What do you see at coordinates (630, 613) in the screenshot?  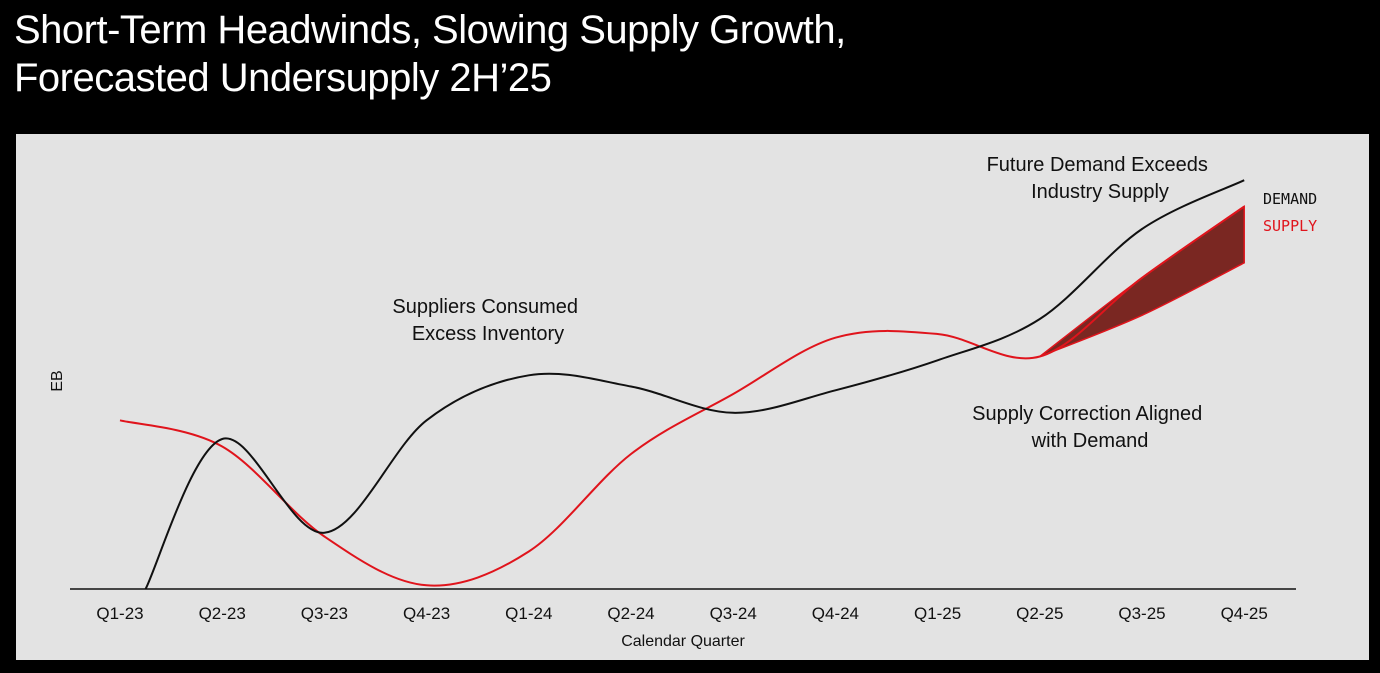 I see `x-tick-label: Q2-24` at bounding box center [630, 613].